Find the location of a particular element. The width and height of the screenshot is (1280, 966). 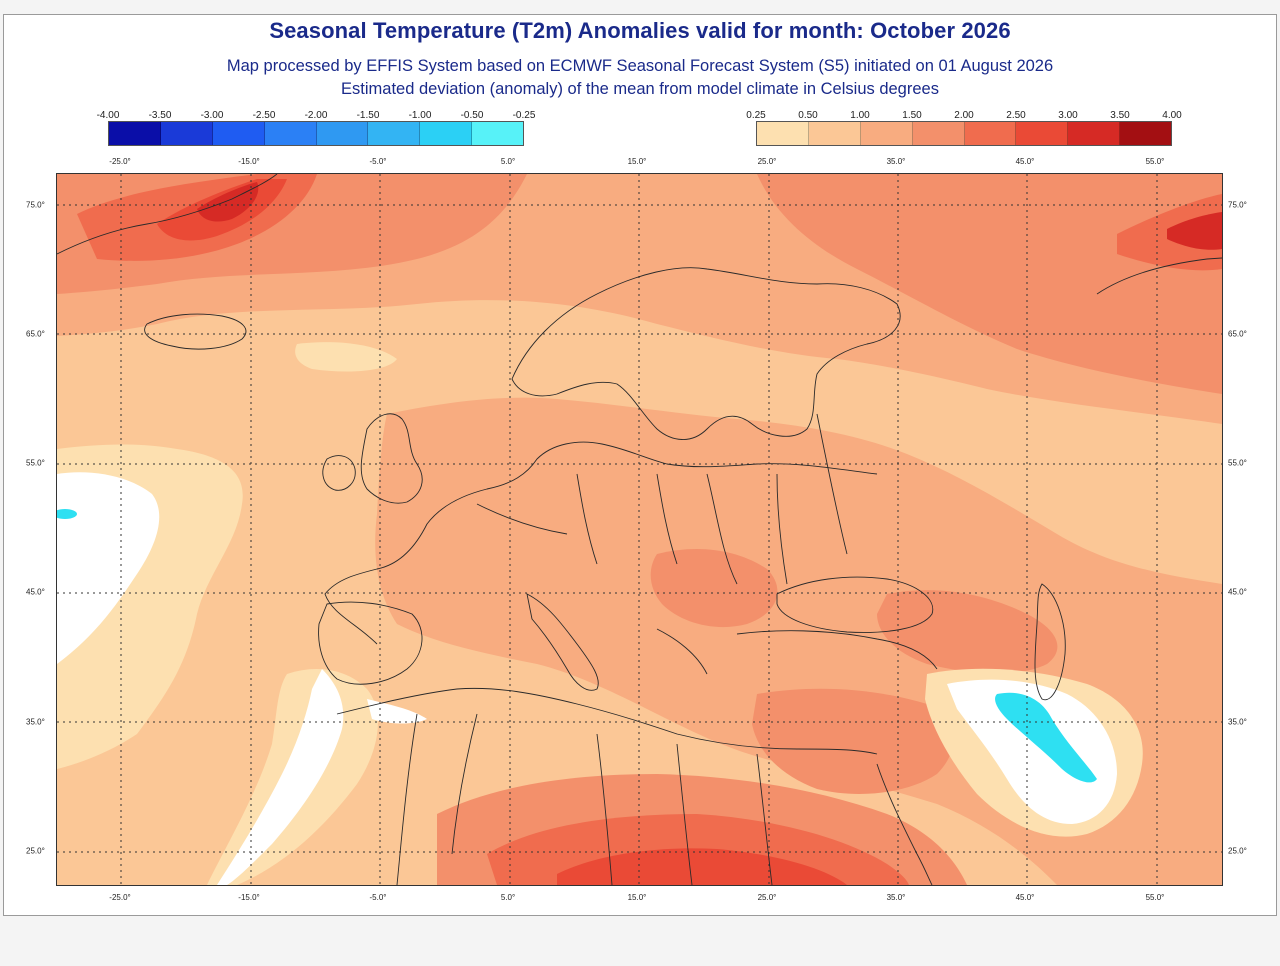

coastline-ireland is located at coordinates (339, 473).